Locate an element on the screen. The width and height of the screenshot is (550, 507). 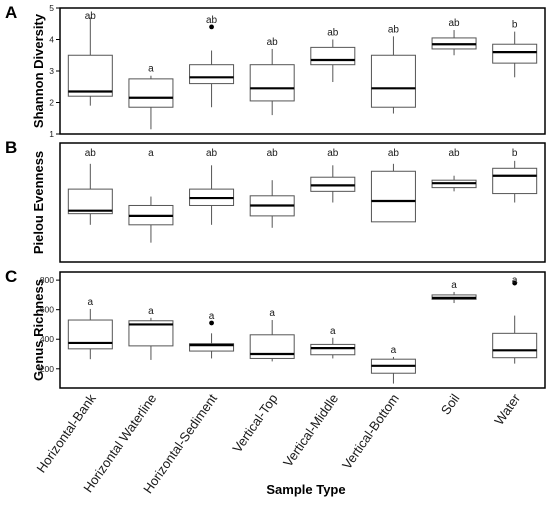
y-axis-label: Shannon Diversity is located at coordinates (38, 70).